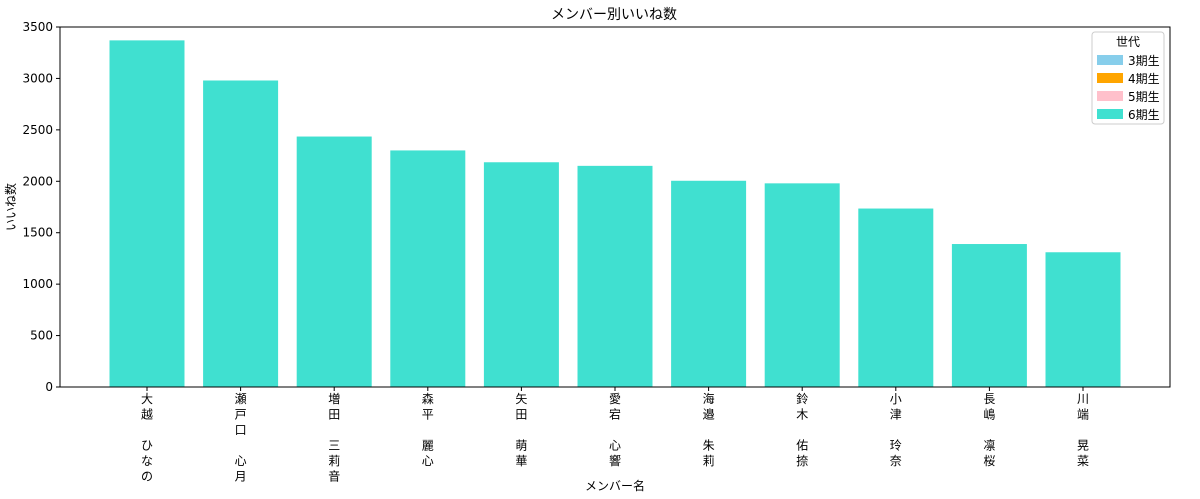 The width and height of the screenshot is (1200, 499). What do you see at coordinates (37, 27) in the screenshot?
I see `y-tick-label: 3500` at bounding box center [37, 27].